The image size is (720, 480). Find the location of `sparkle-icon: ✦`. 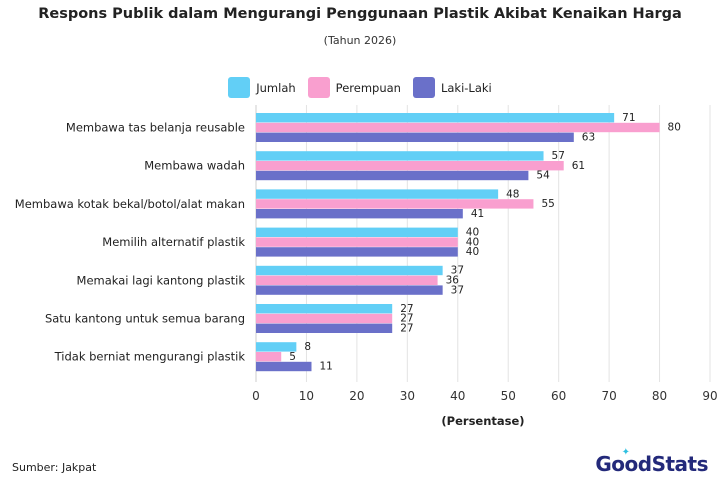

sparkle-icon: ✦ is located at coordinates (625, 452).